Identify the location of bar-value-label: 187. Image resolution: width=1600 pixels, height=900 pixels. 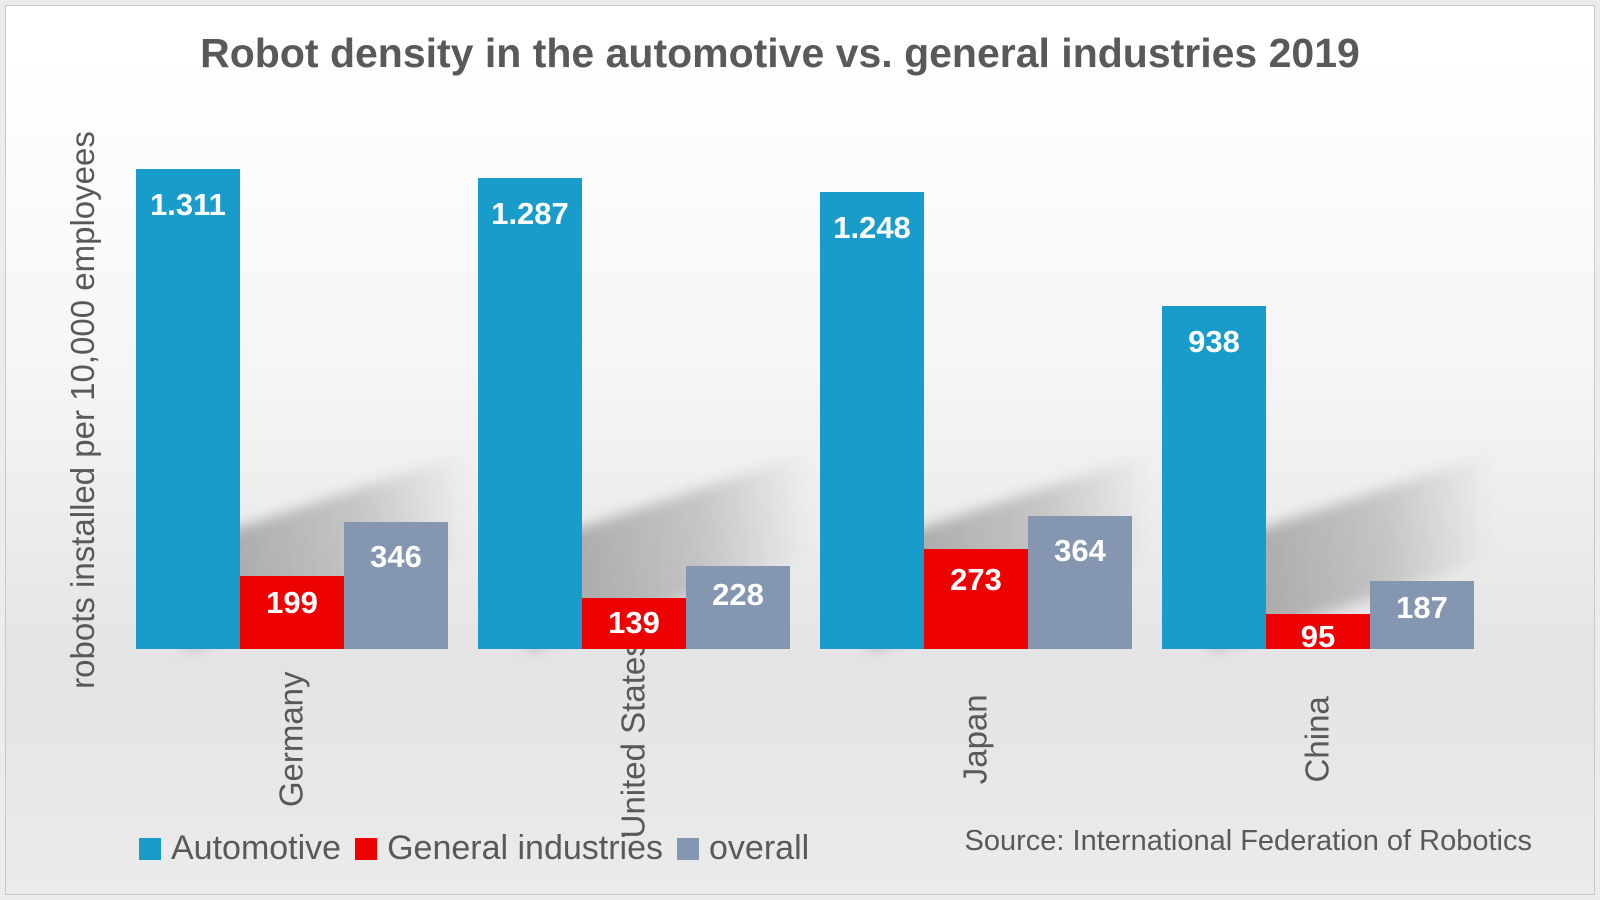
(1422, 607).